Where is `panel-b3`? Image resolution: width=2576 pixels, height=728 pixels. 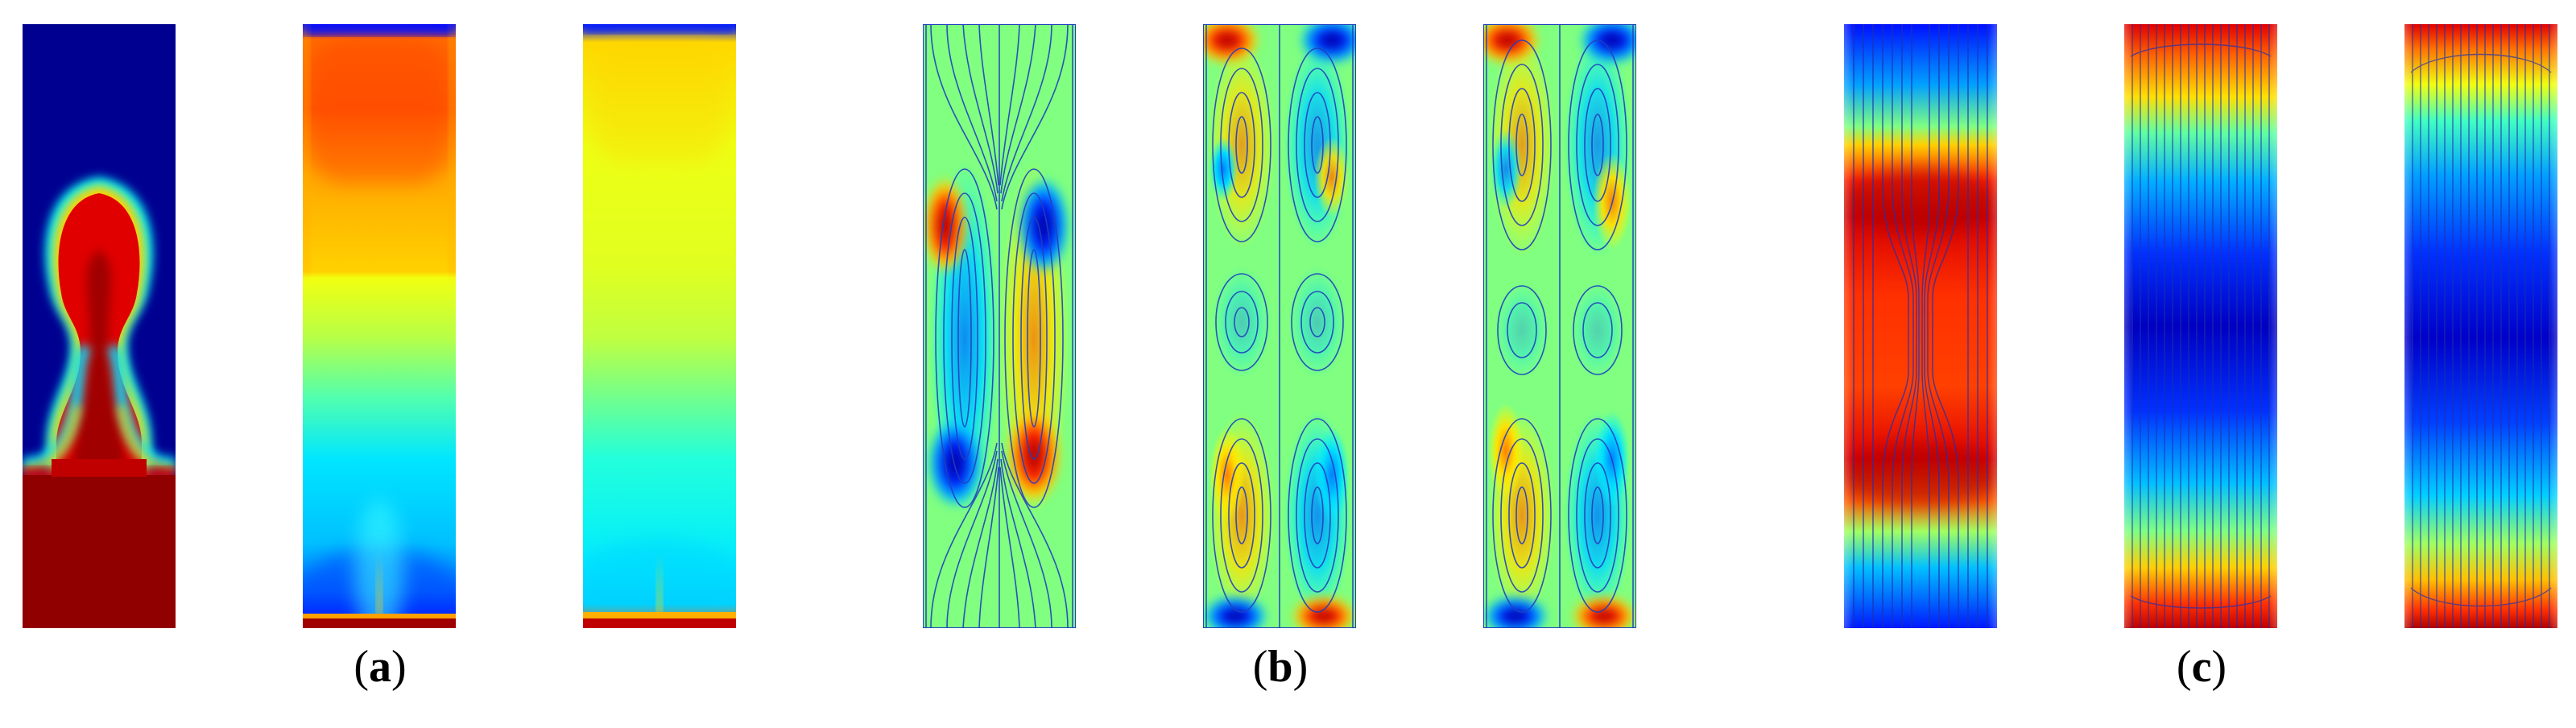 panel-b3 is located at coordinates (1560, 326).